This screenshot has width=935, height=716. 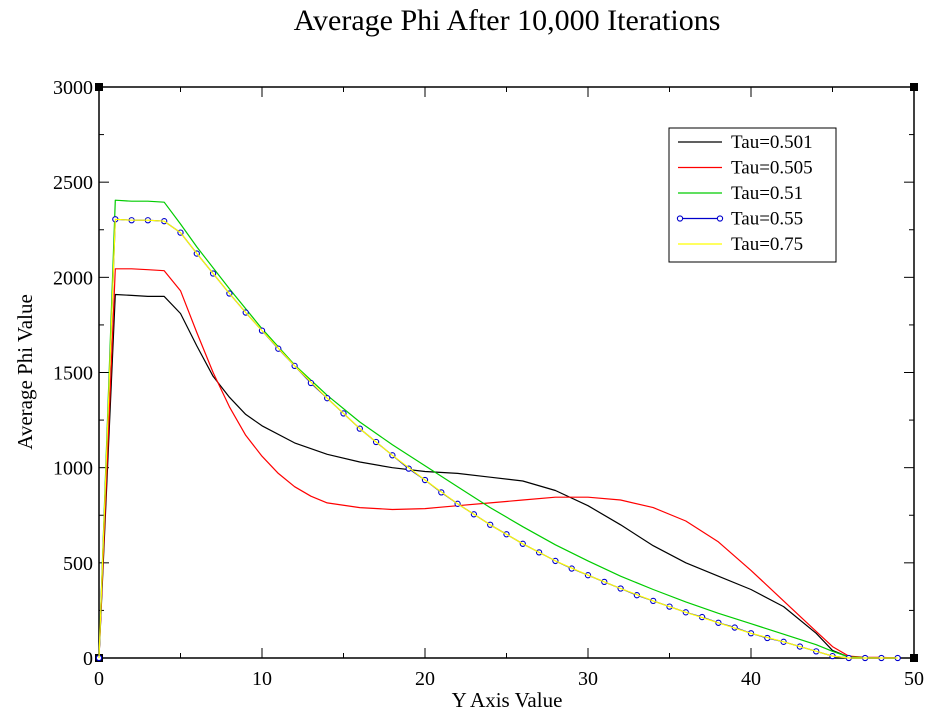 I want to click on x-tick-label: 20, so click(x=425, y=679).